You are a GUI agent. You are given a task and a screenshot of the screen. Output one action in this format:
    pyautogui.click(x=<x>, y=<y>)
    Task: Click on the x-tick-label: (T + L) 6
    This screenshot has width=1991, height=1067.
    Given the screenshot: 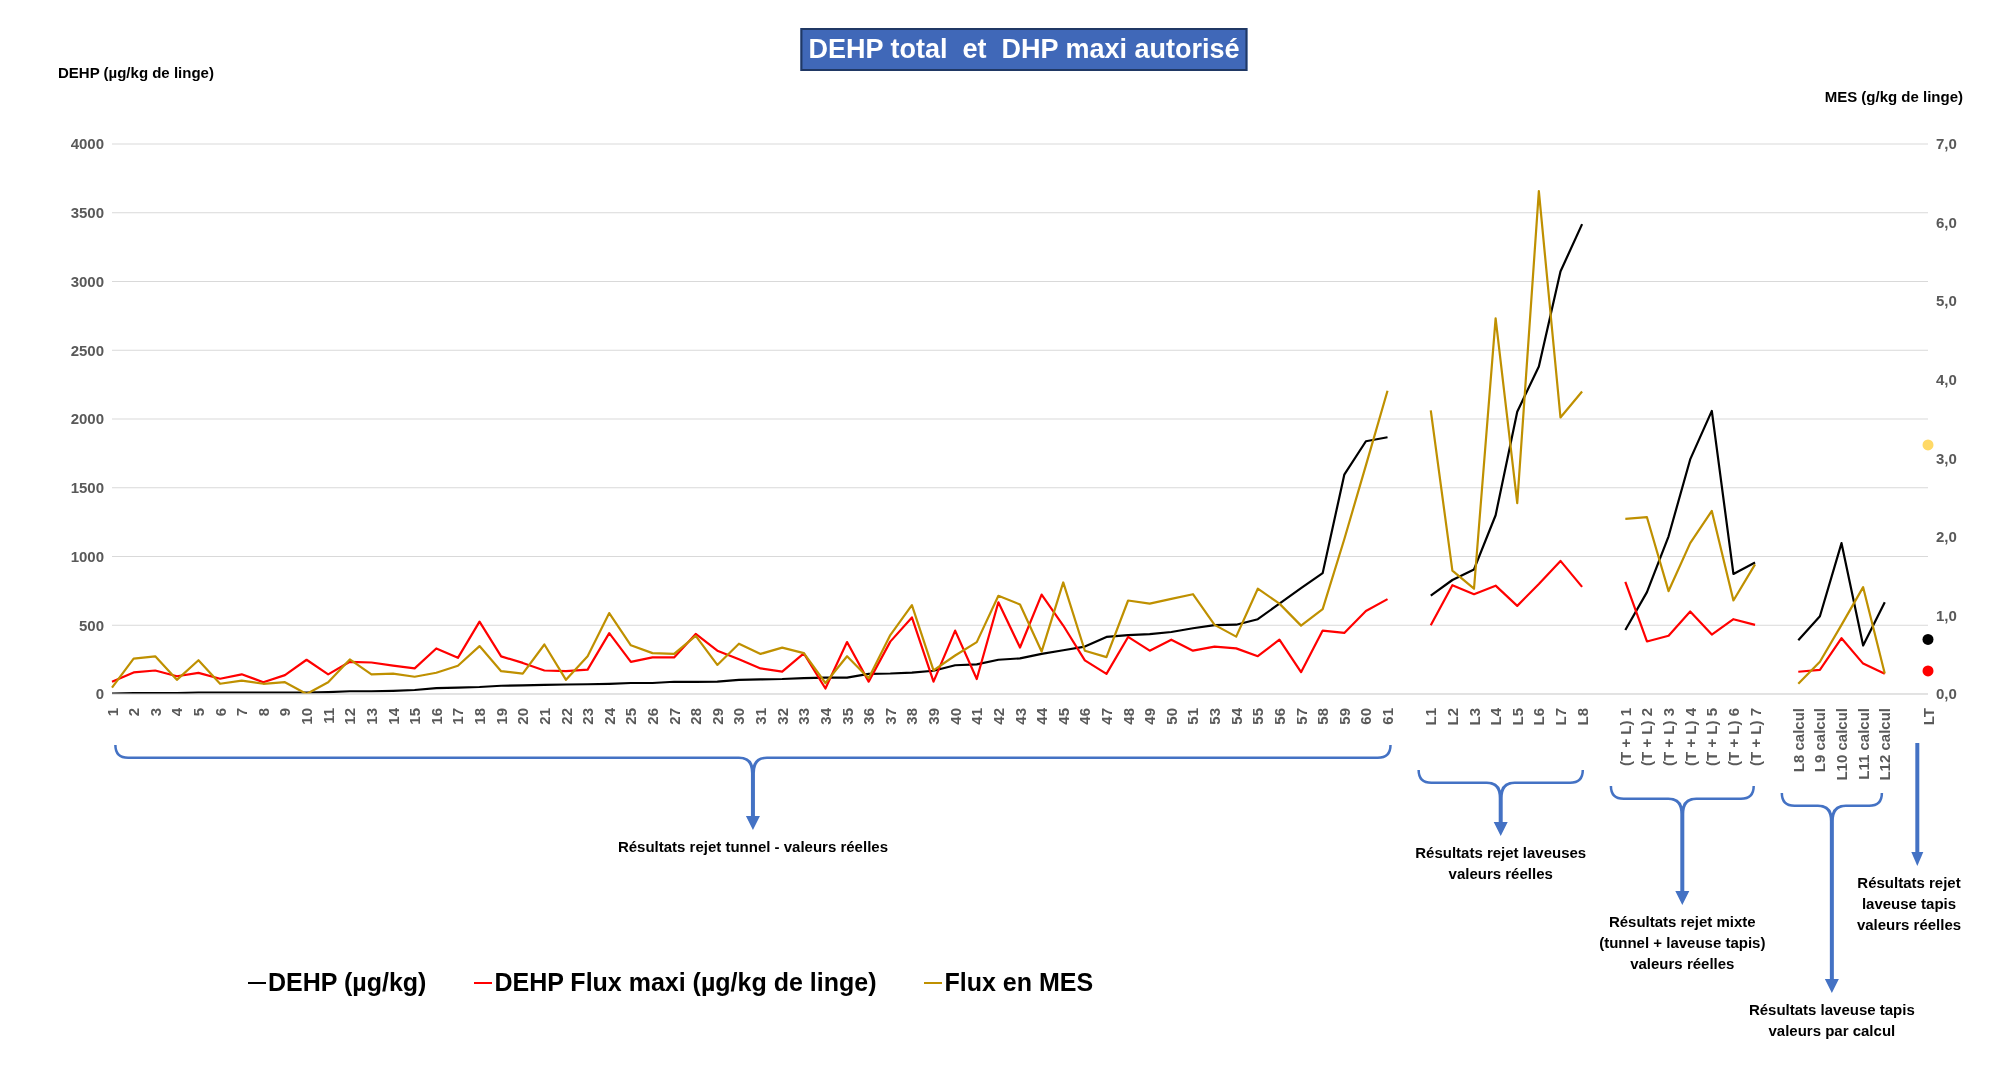 What is the action you would take?
    pyautogui.click(x=1733, y=737)
    